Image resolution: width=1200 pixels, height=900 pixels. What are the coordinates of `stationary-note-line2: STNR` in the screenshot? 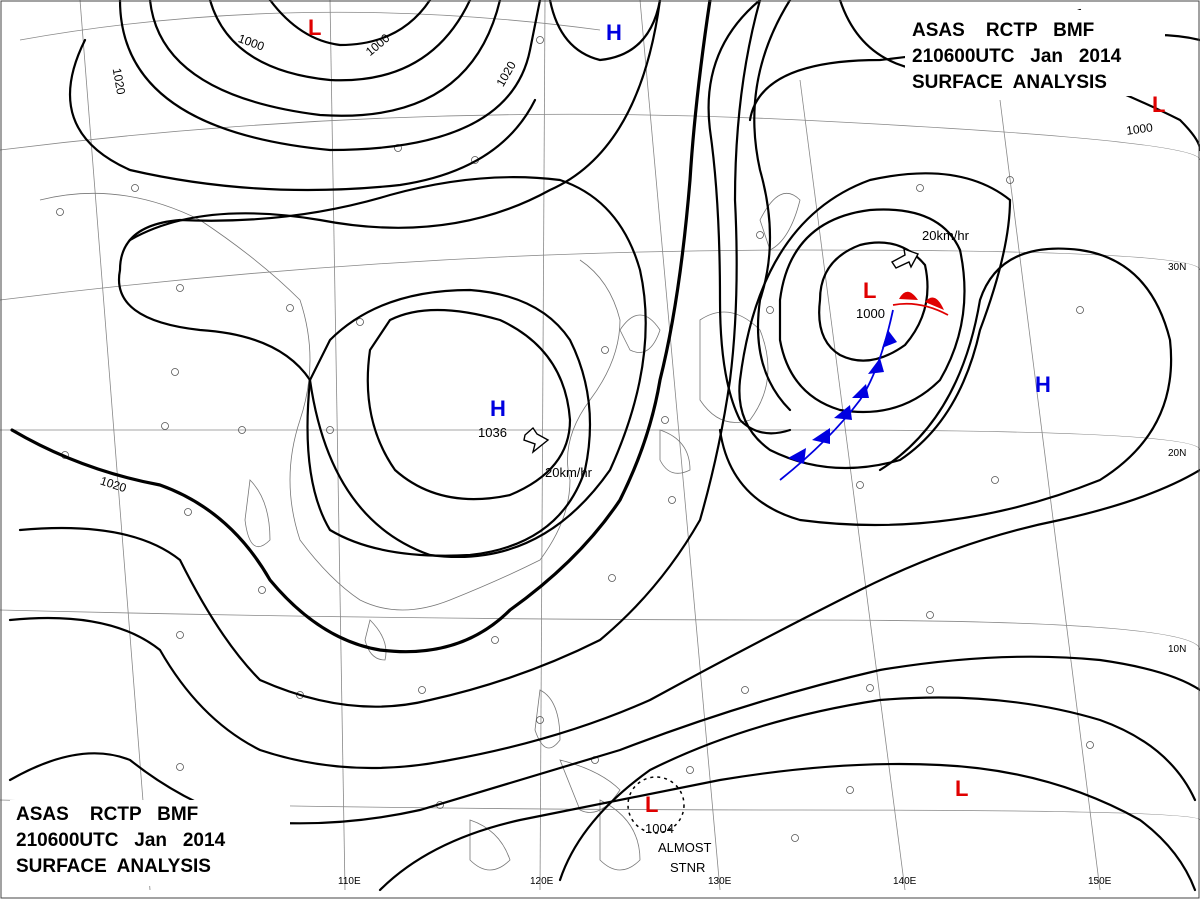 It's located at (687, 867).